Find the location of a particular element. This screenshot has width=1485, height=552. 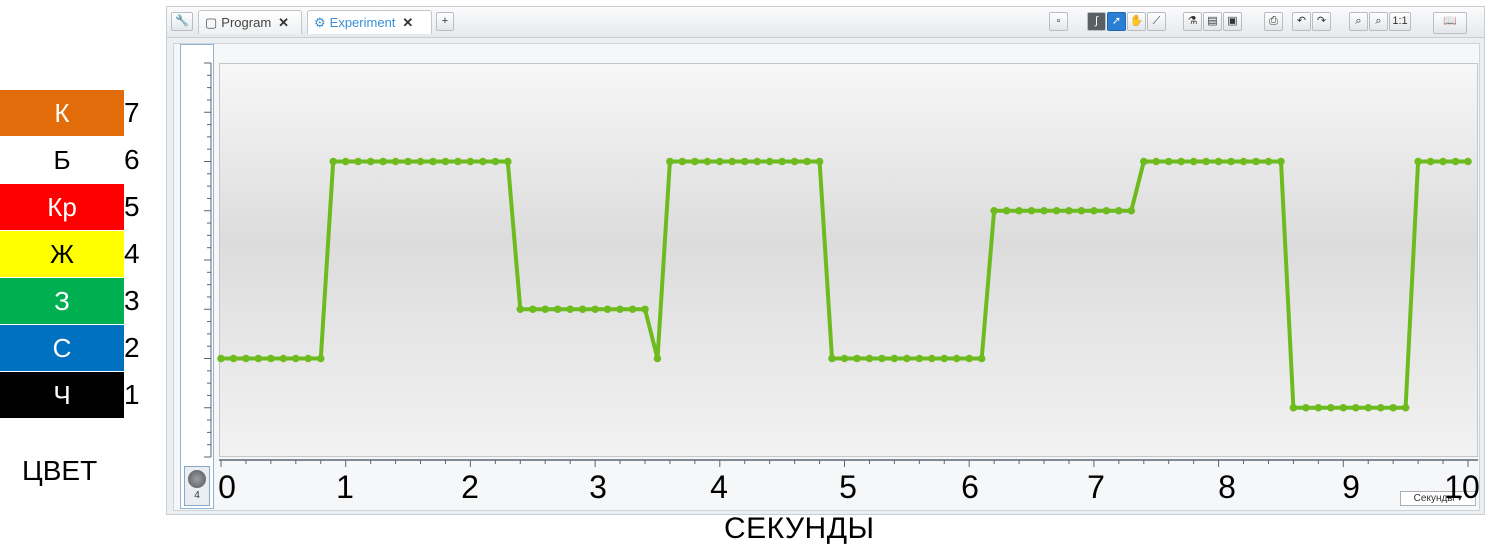

tab-program: ▢ Program ✕ is located at coordinates (250, 22).